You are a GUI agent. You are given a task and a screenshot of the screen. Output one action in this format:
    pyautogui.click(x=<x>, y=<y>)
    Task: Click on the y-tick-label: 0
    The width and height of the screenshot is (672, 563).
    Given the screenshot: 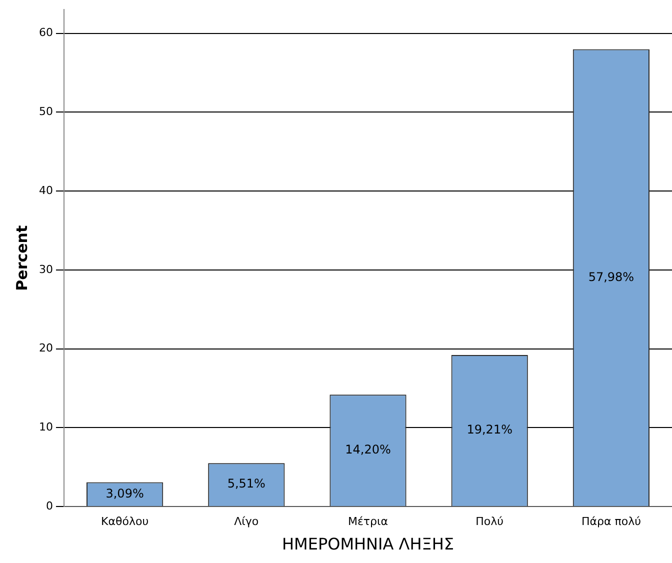 What is the action you would take?
    pyautogui.click(x=49, y=505)
    